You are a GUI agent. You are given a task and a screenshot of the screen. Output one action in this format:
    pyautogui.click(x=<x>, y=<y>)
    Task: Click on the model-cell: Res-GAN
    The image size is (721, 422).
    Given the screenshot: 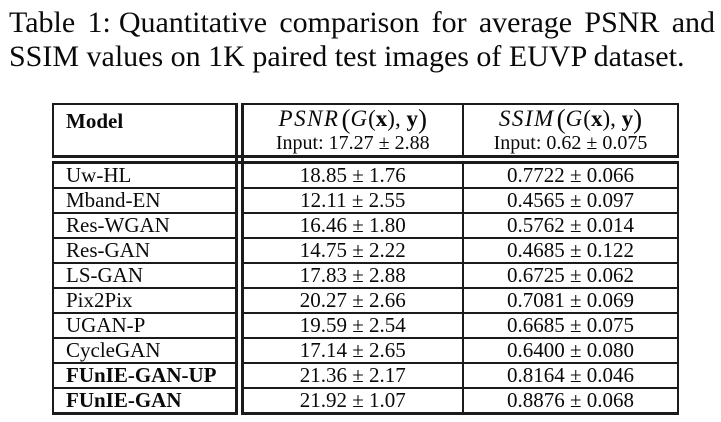 What is the action you would take?
    pyautogui.click(x=148, y=251)
    